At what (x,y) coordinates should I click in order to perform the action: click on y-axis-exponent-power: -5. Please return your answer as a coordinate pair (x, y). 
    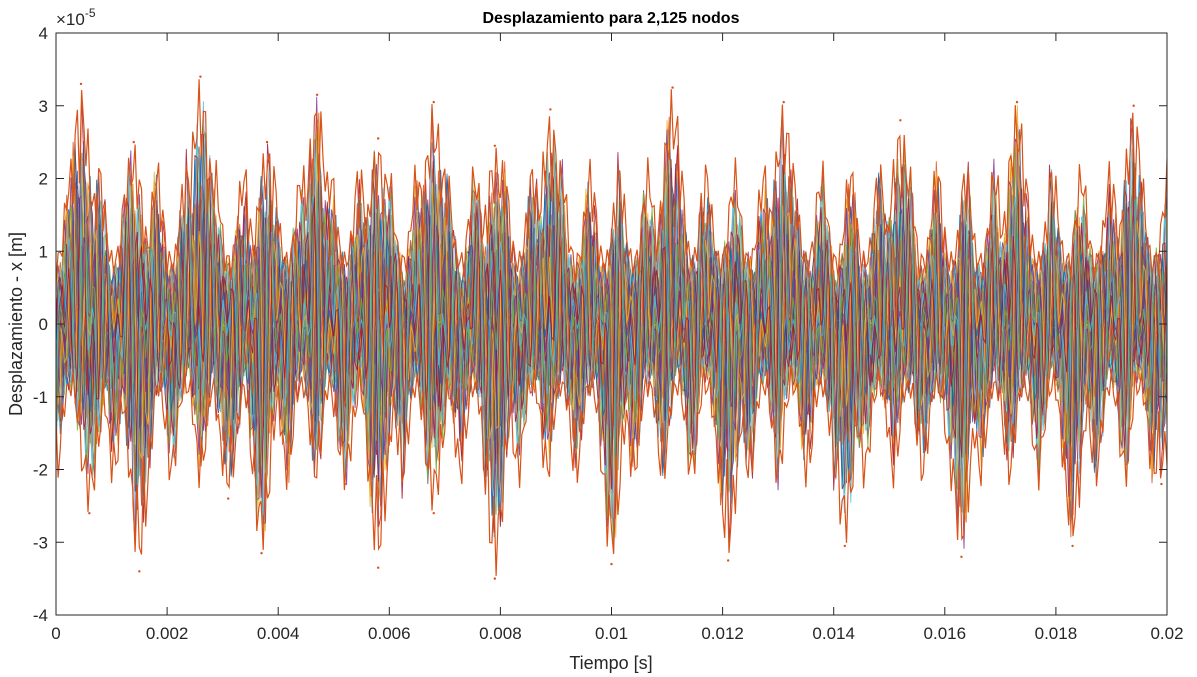
    Looking at the image, I should click on (90, 13).